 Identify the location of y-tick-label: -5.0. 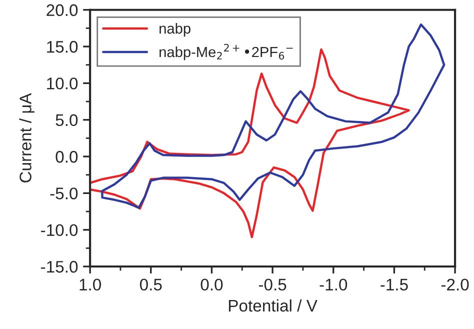
(64, 194).